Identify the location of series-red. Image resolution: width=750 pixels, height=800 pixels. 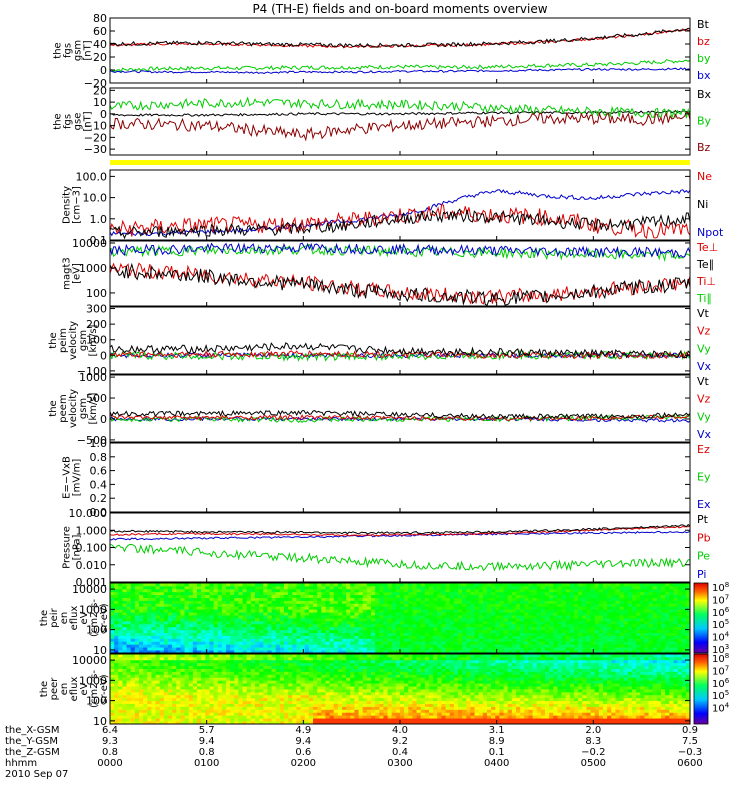
(400, 355).